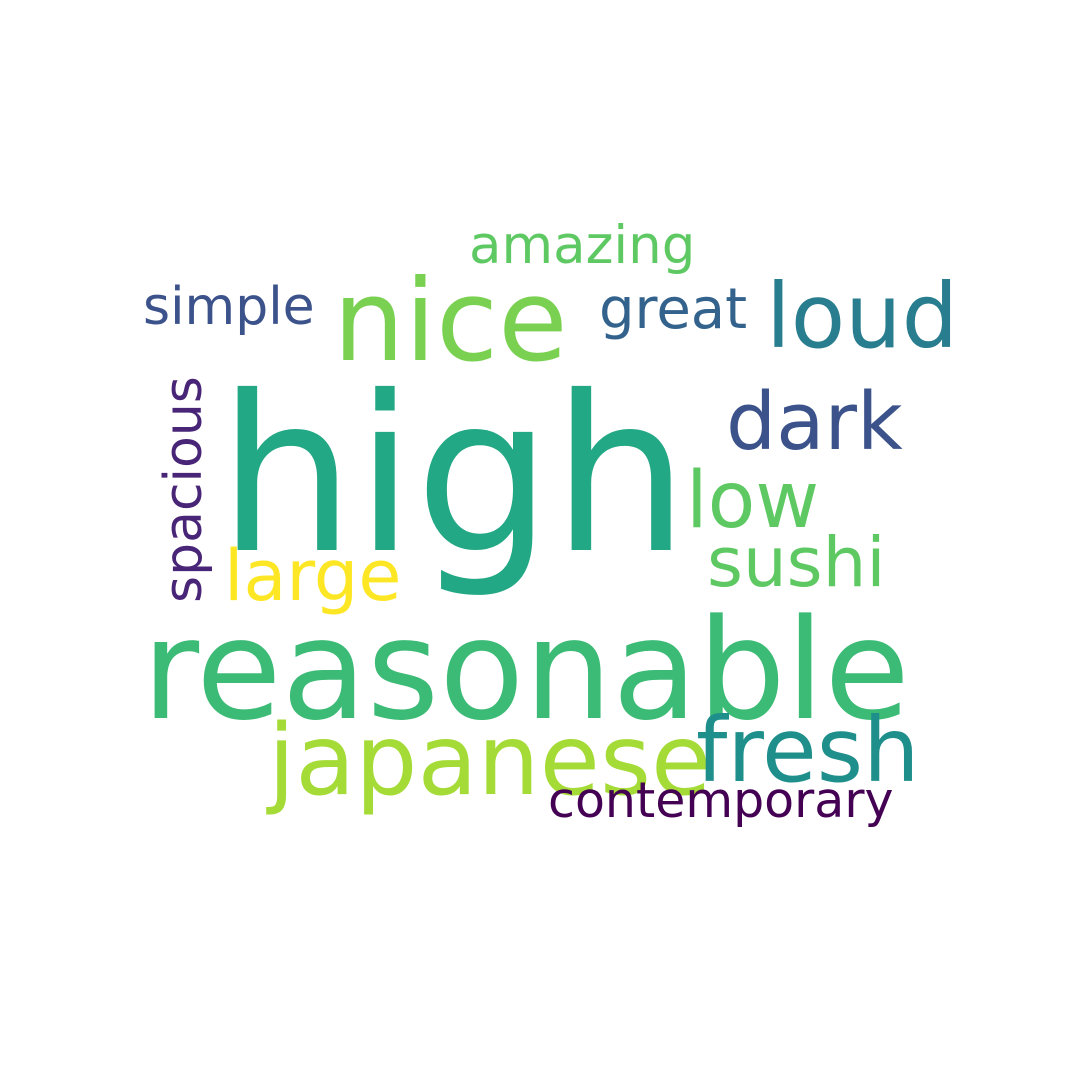  What do you see at coordinates (814, 422) in the screenshot?
I see `word-dark: dark` at bounding box center [814, 422].